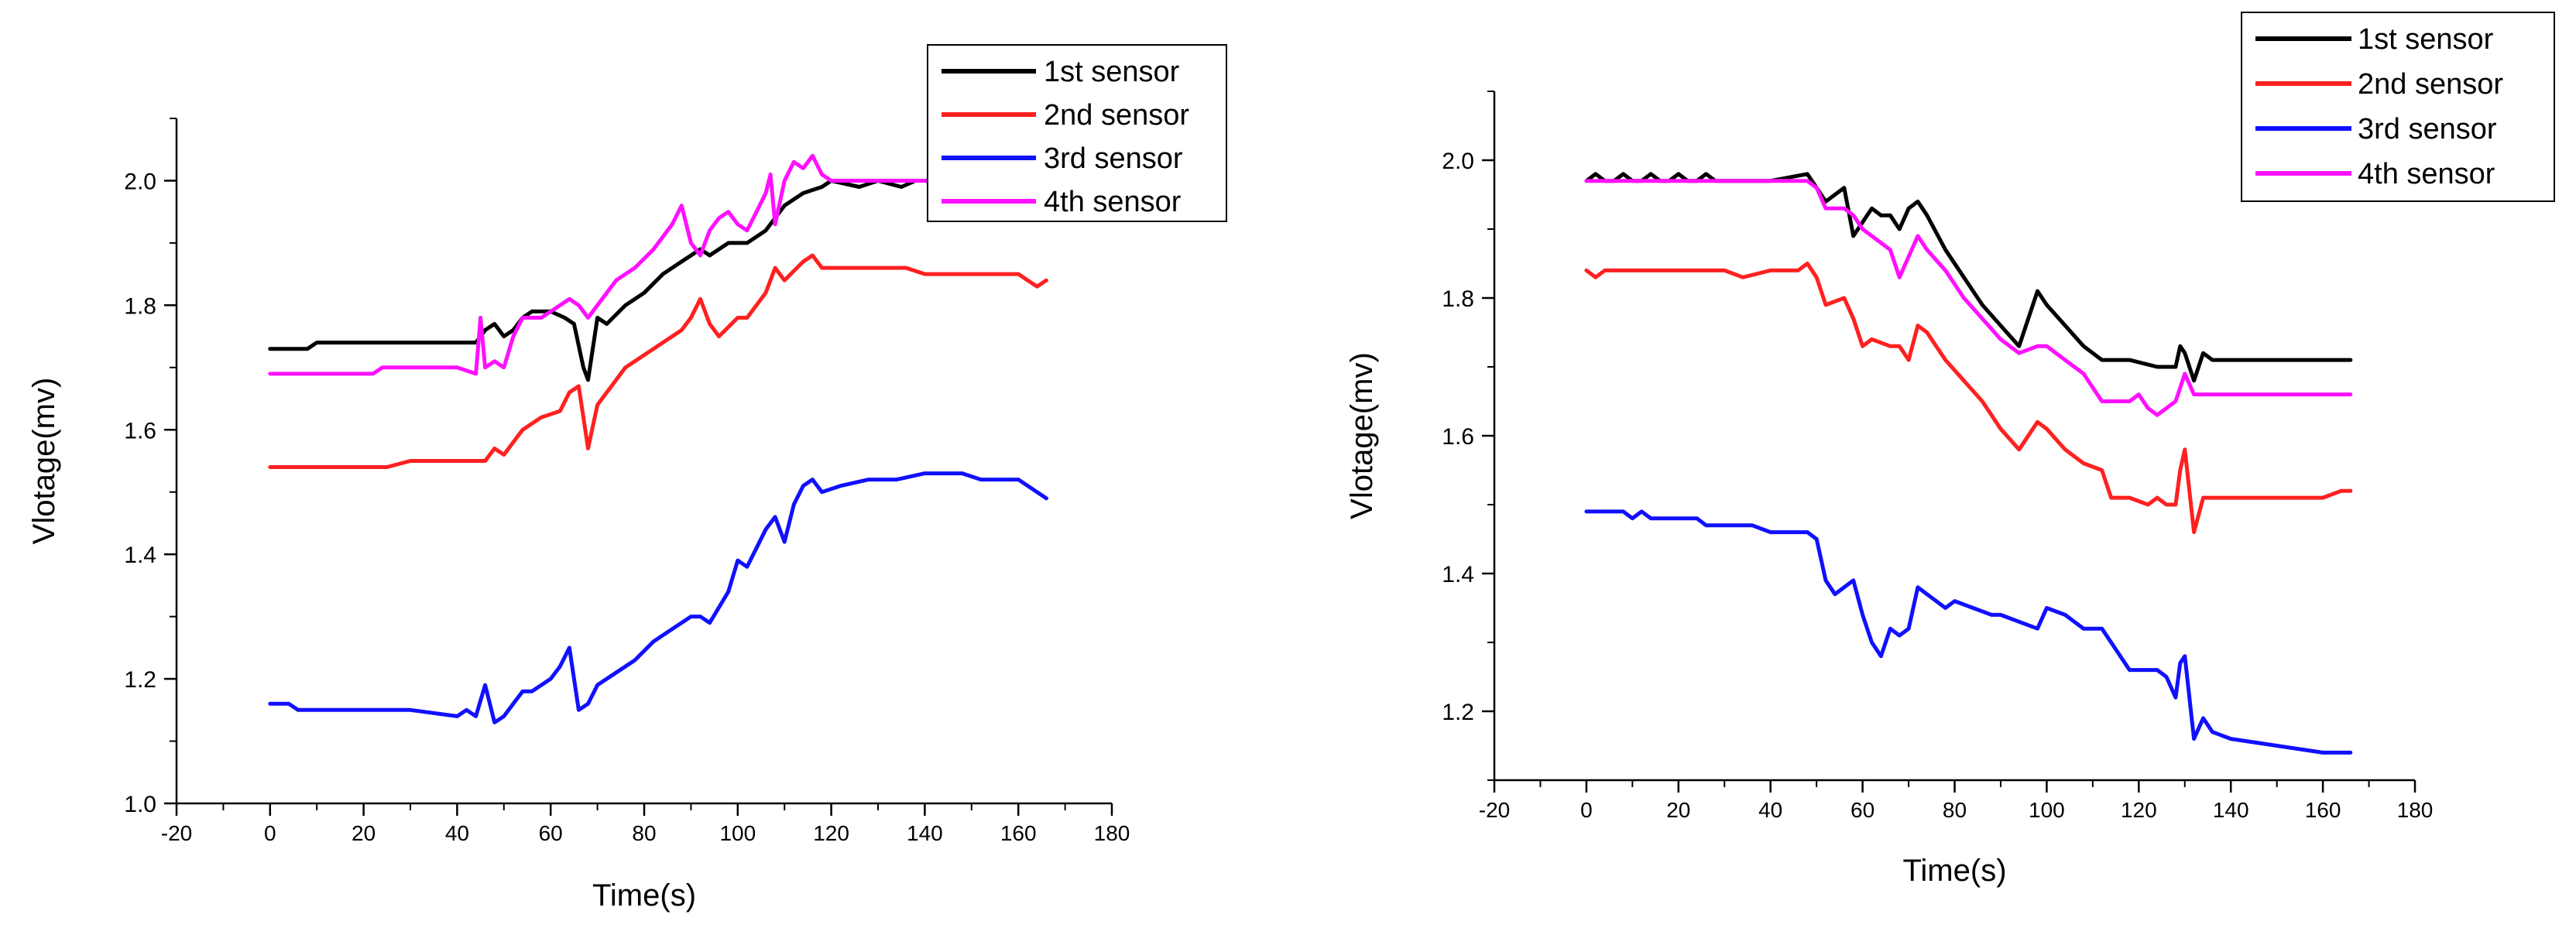 Image resolution: width=2576 pixels, height=928 pixels. Describe the element at coordinates (140, 805) in the screenshot. I see `y-tick-label: 1.0` at that location.